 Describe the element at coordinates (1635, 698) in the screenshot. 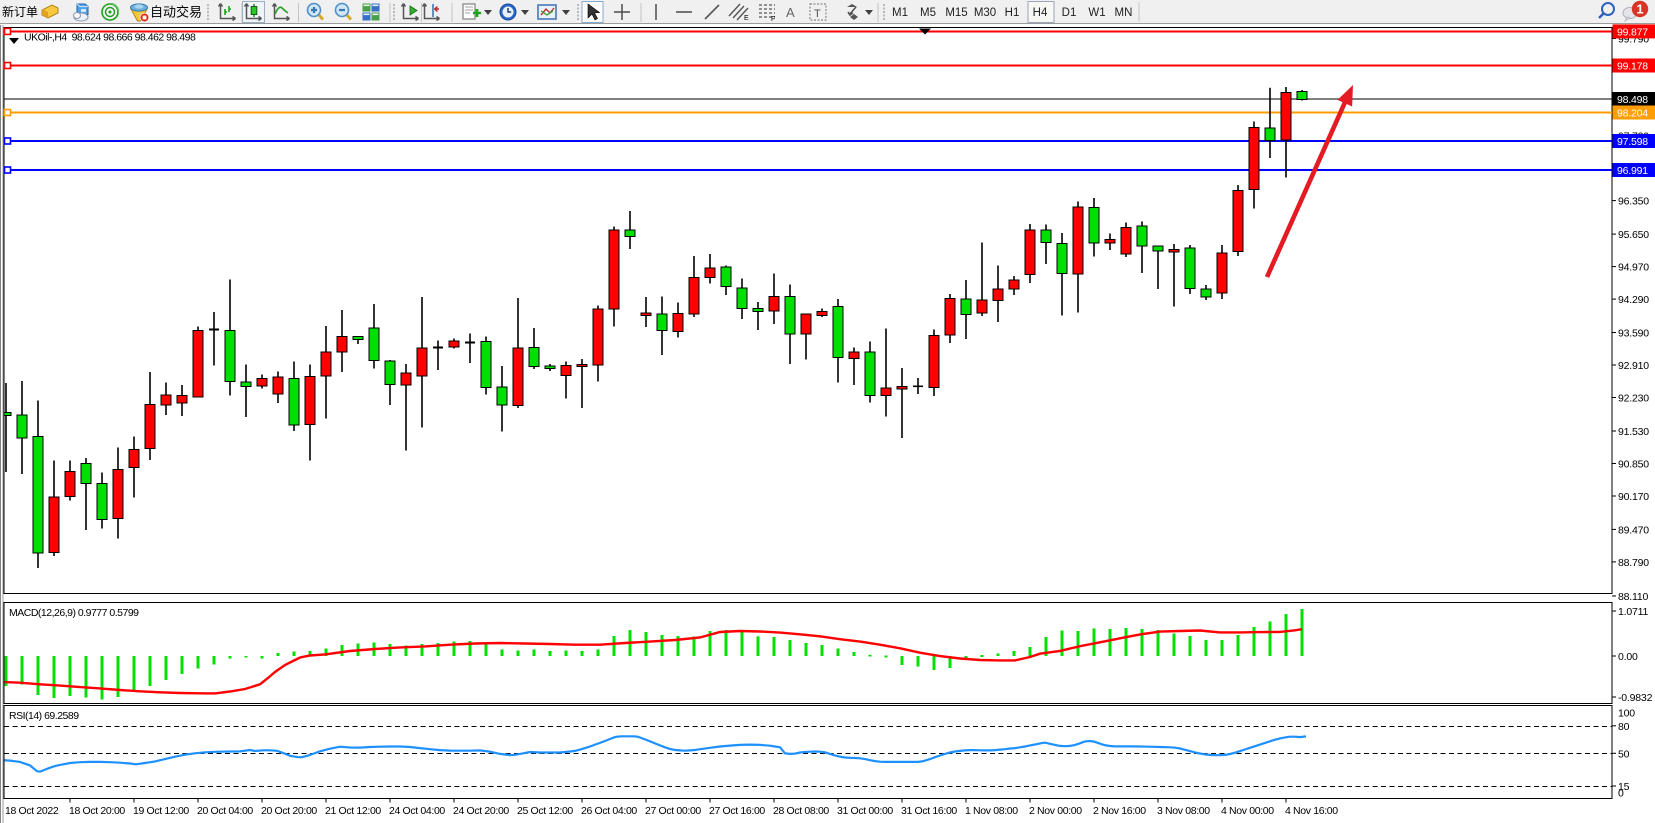

I see `svg-text: -0.9832` at that location.